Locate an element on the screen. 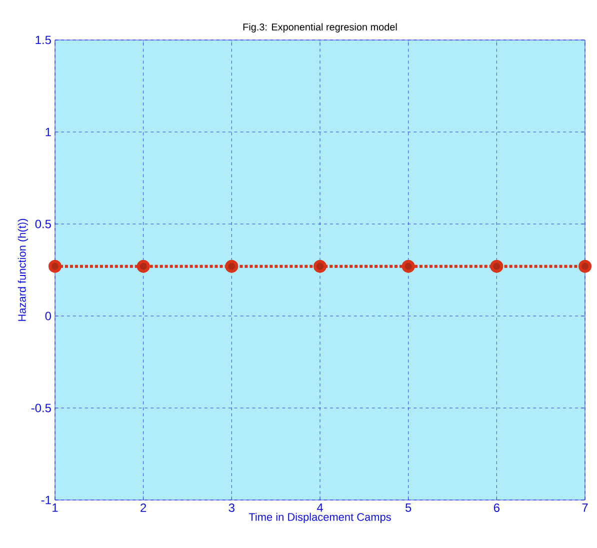 The image size is (597, 548). x-tick-label: 1 is located at coordinates (55, 508).